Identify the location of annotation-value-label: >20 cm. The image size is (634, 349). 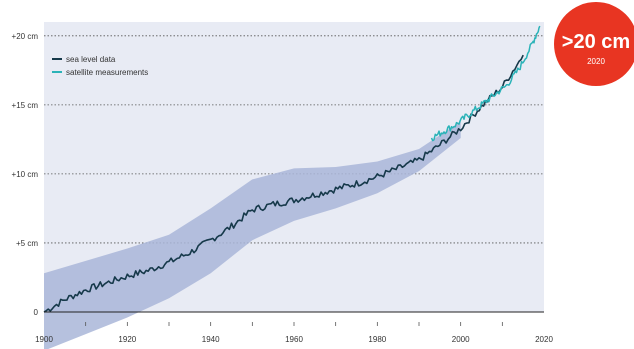
(596, 42).